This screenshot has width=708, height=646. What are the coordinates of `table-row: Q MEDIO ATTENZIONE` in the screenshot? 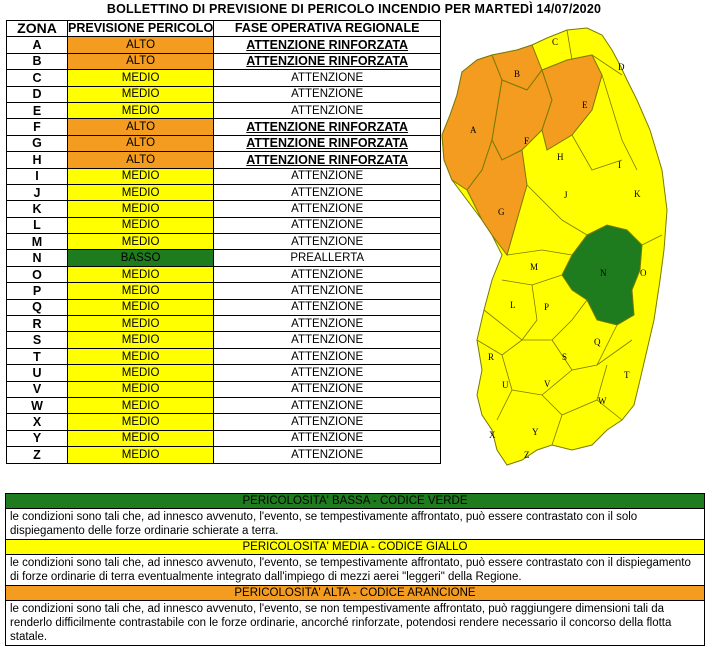 It's located at (224, 307).